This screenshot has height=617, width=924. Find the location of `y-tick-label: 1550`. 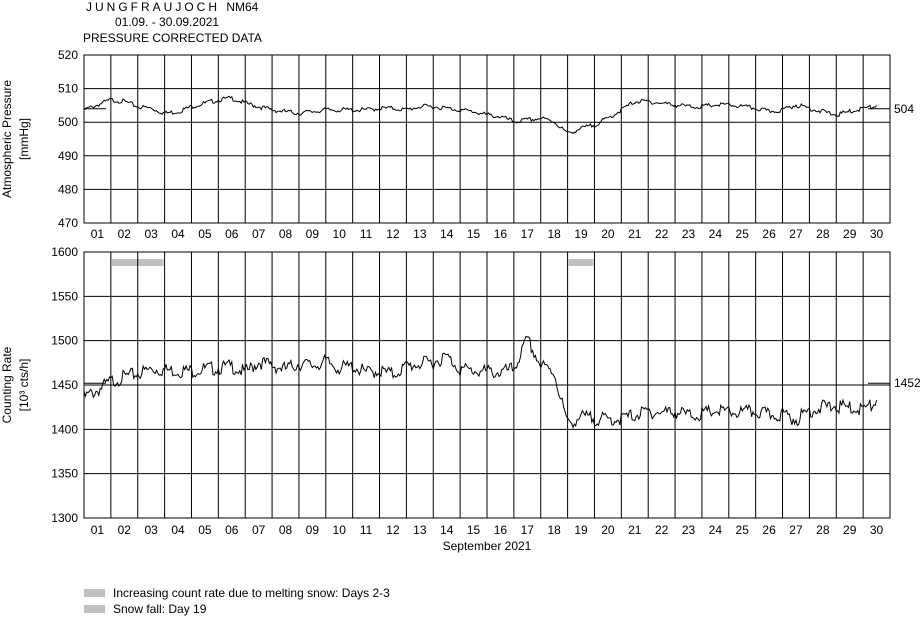

y-tick-label: 1550 is located at coordinates (64, 296).